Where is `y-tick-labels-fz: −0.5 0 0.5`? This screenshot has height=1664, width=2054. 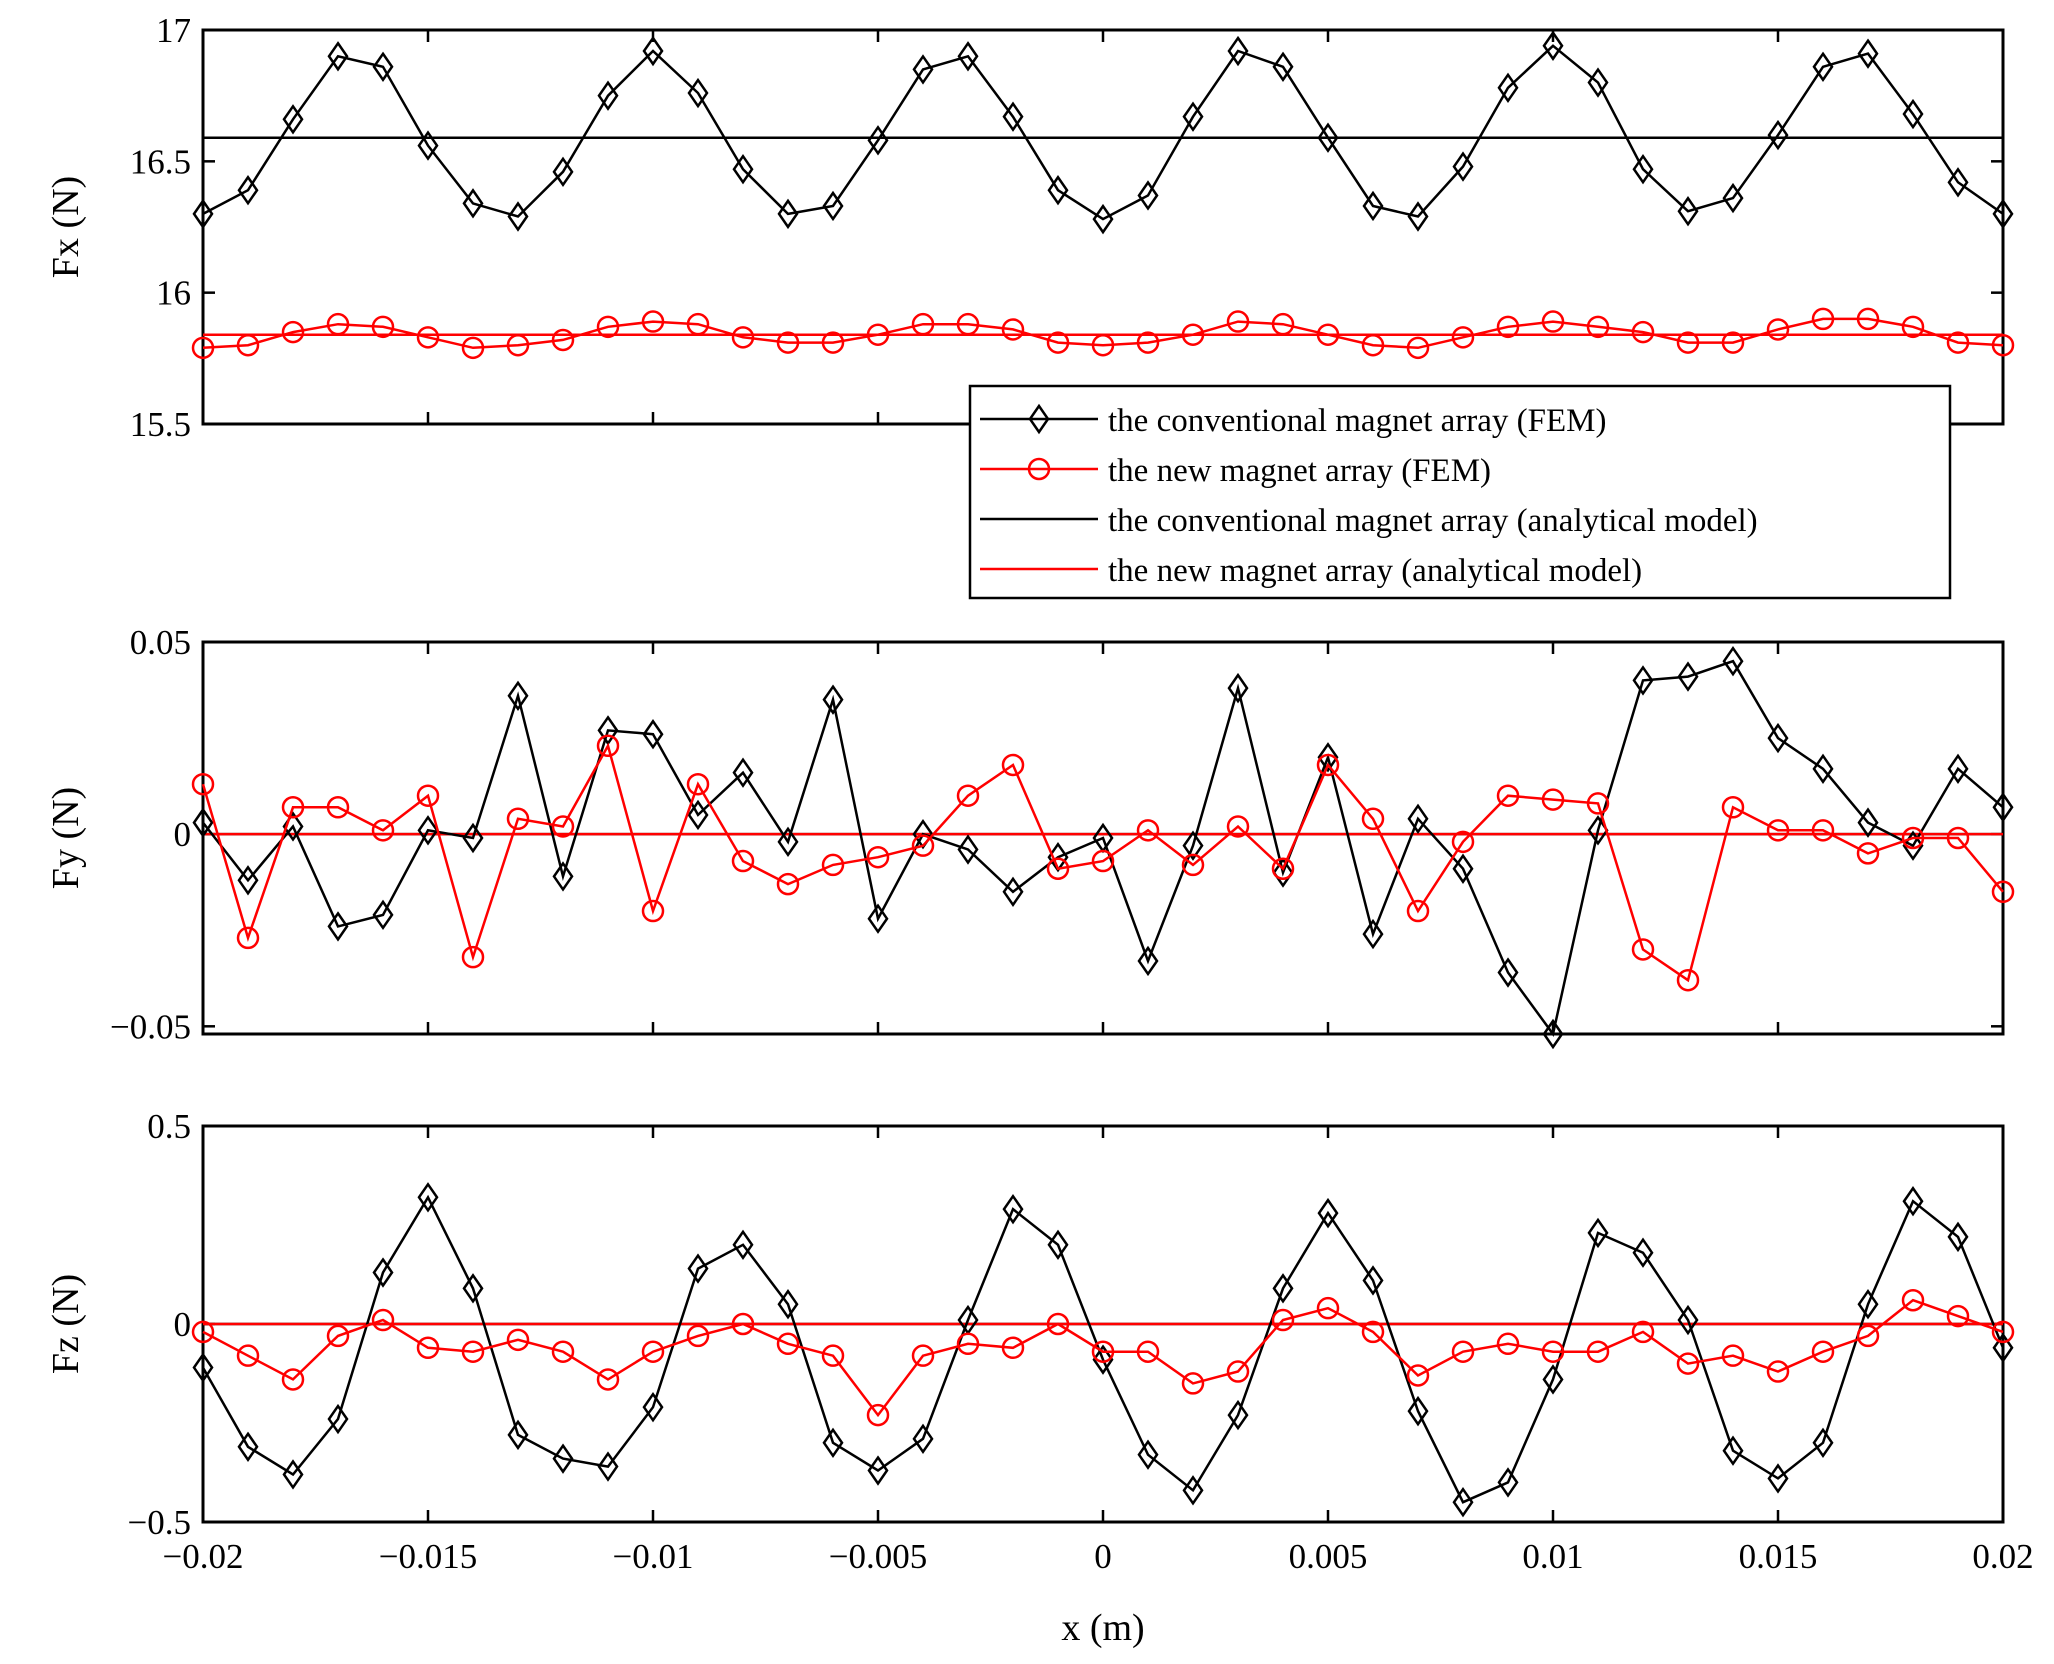 y-tick-labels-fz: −0.5 0 0.5 is located at coordinates (160, 1324).